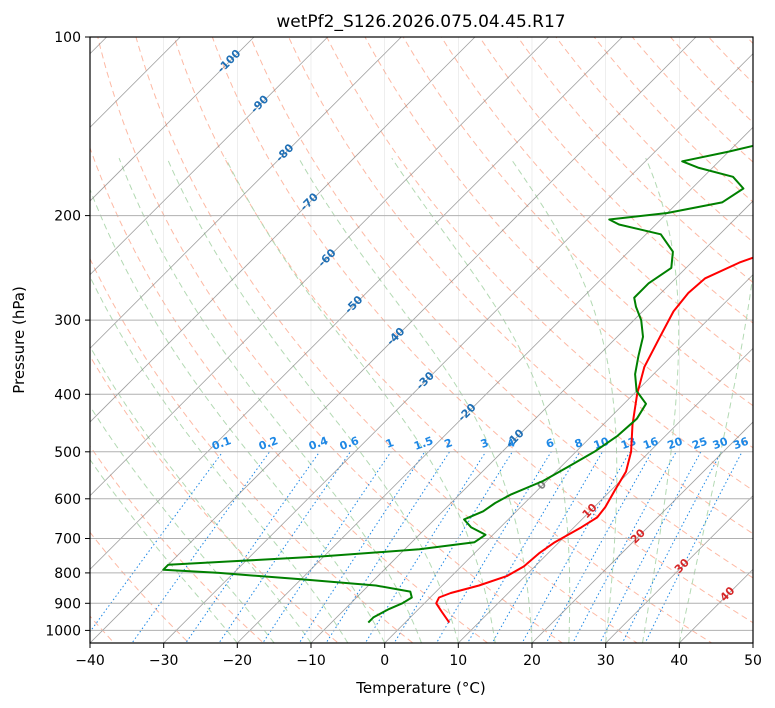  Describe the element at coordinates (268, 443) in the screenshot. I see `mixing-ratio-label: 0.2` at that location.